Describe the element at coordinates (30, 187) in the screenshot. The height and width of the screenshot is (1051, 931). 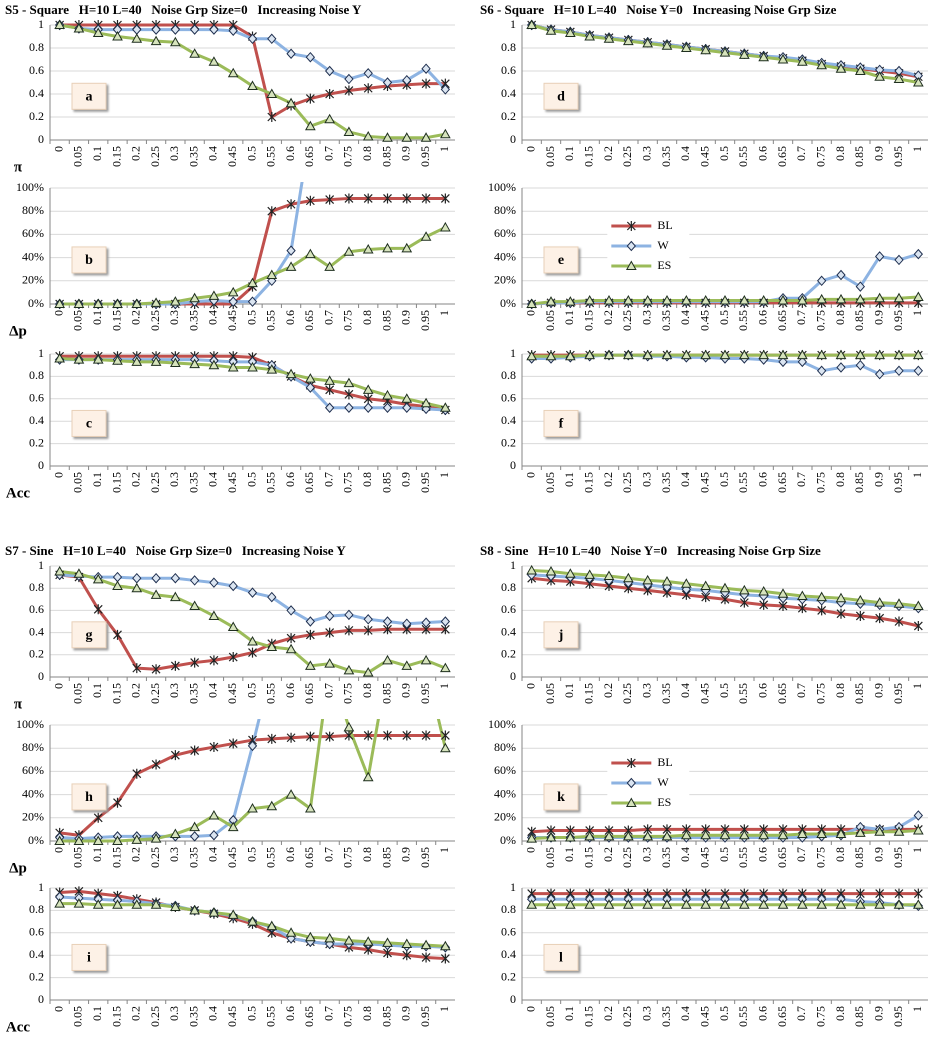
I see `y-tick-label: 100%` at that location.